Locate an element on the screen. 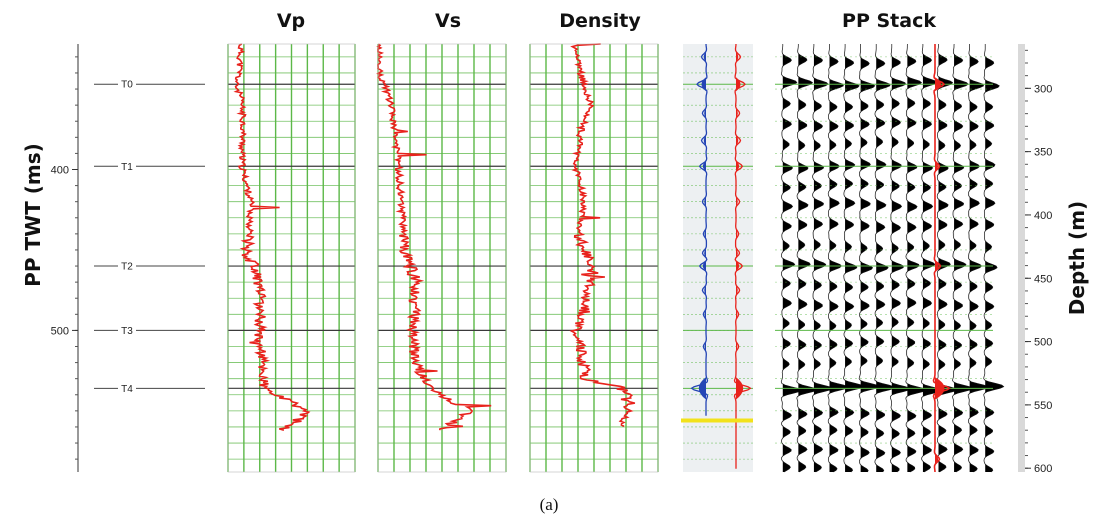  horizon-label: T0 is located at coordinates (127, 85).